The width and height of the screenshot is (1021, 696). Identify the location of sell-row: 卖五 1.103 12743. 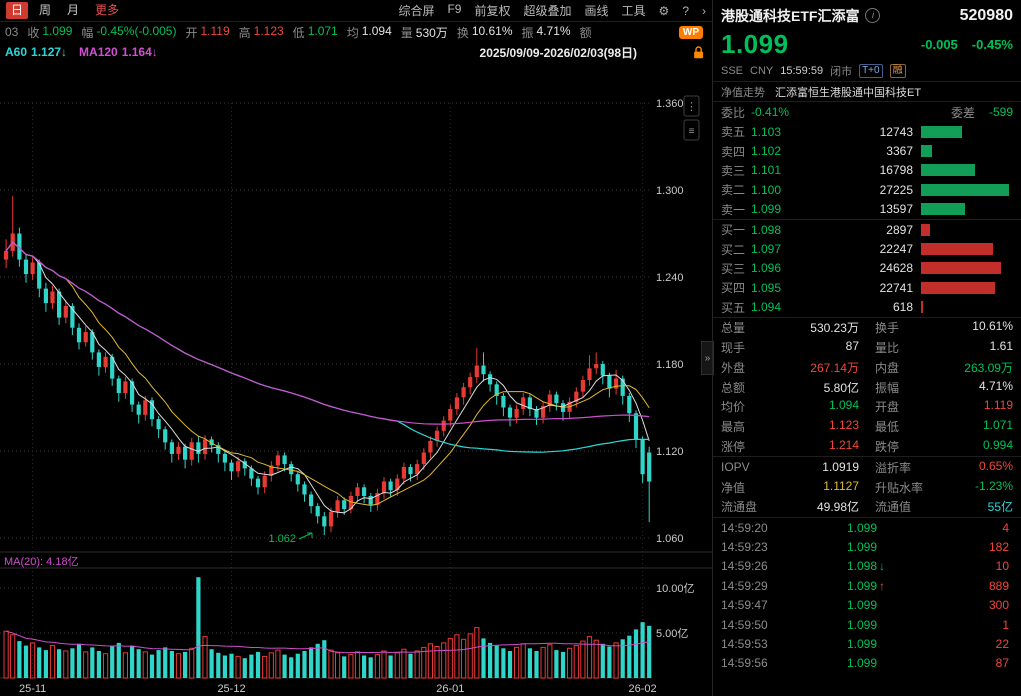
(867, 131).